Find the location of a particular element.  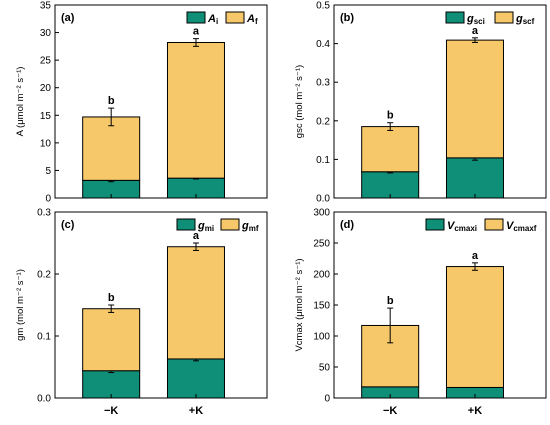

y-tick-label: 150 is located at coordinates (321, 306).